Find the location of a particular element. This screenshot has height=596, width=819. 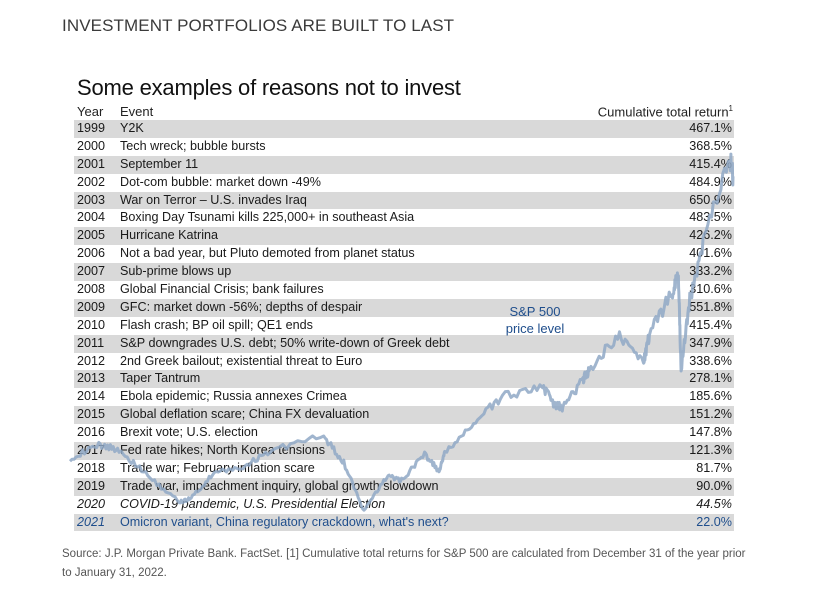

row-return: 90.0% is located at coordinates (714, 485).